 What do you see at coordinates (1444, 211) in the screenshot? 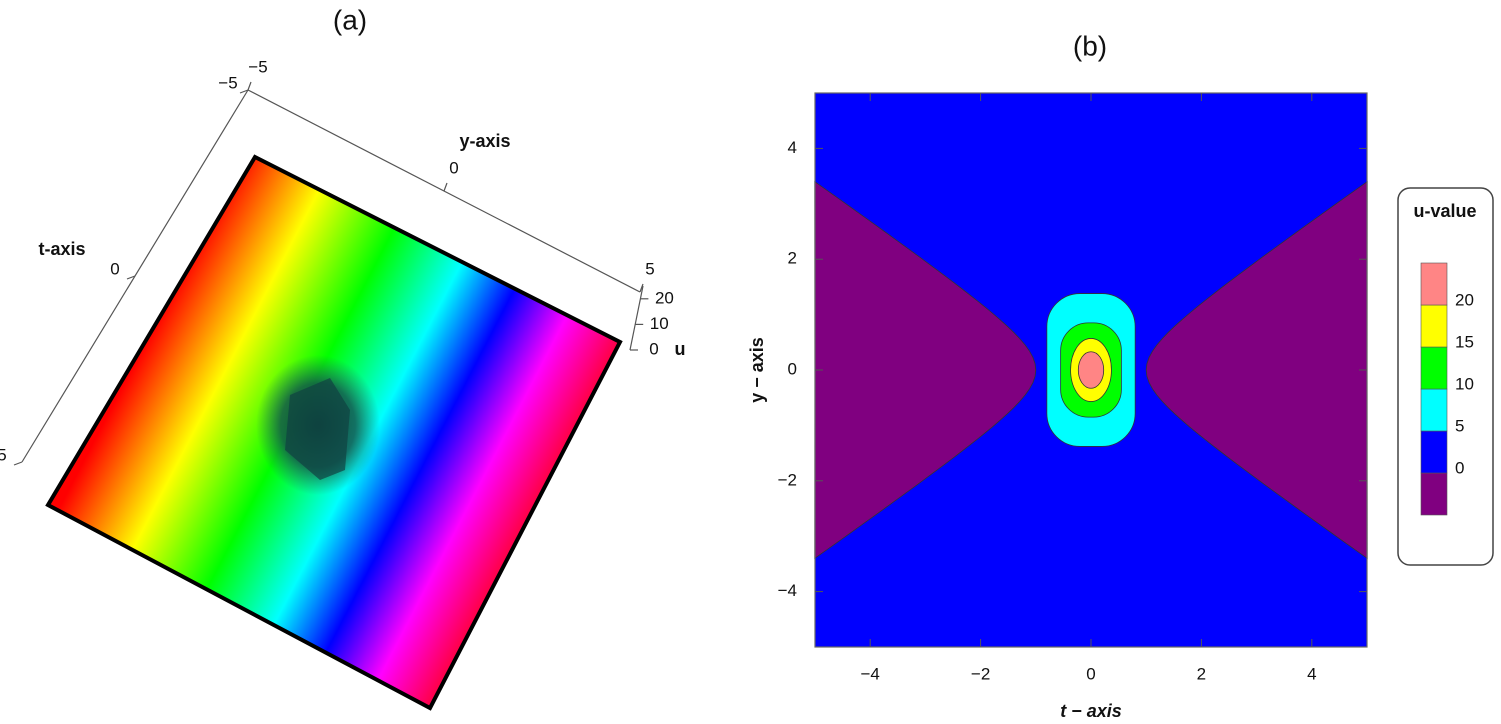
I see `legend-title: u-value` at bounding box center [1444, 211].